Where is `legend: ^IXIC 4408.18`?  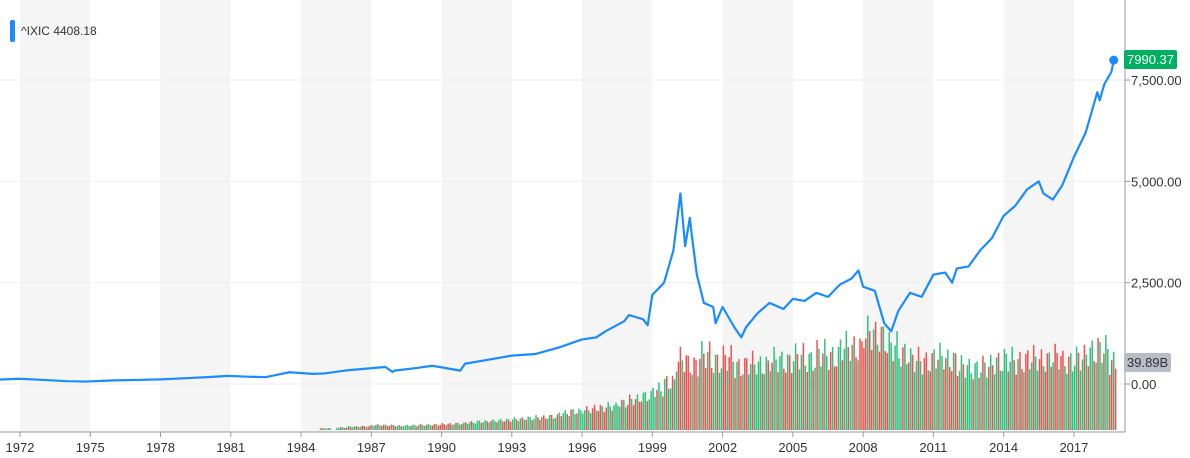 legend: ^IXIC 4408.18 is located at coordinates (53, 31).